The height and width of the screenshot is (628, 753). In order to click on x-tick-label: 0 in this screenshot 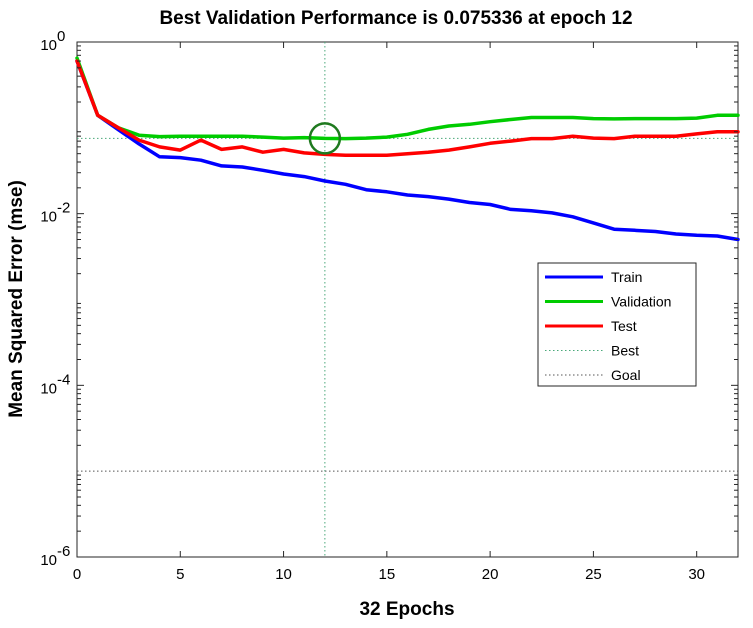, I will do `click(77, 574)`.